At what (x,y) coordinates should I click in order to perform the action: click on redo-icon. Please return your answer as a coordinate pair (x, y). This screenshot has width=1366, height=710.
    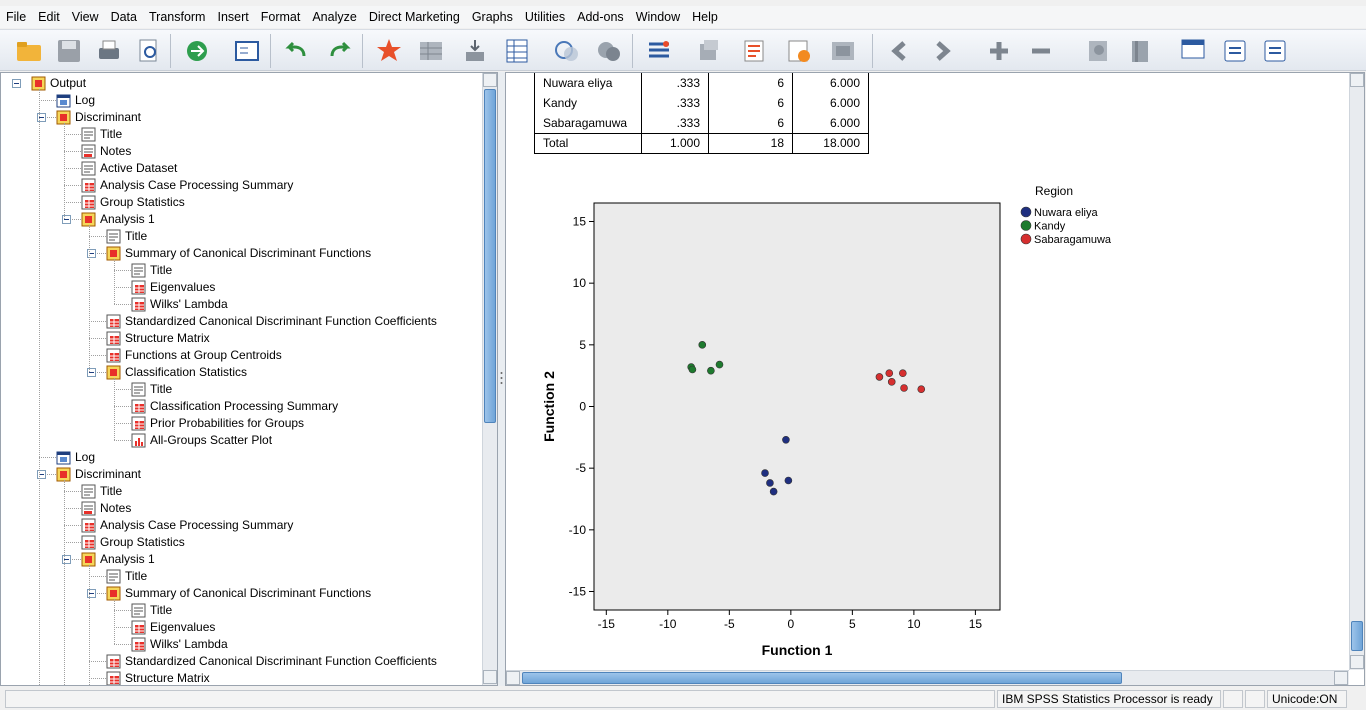
    Looking at the image, I should click on (339, 51).